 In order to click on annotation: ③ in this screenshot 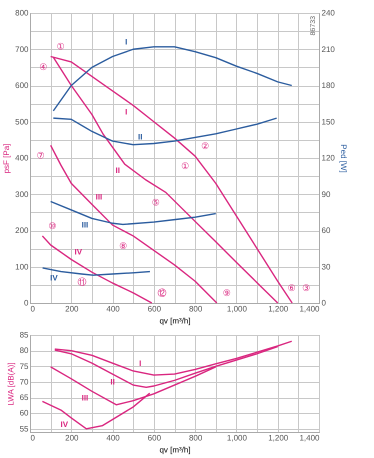, I will do `click(306, 289)`.